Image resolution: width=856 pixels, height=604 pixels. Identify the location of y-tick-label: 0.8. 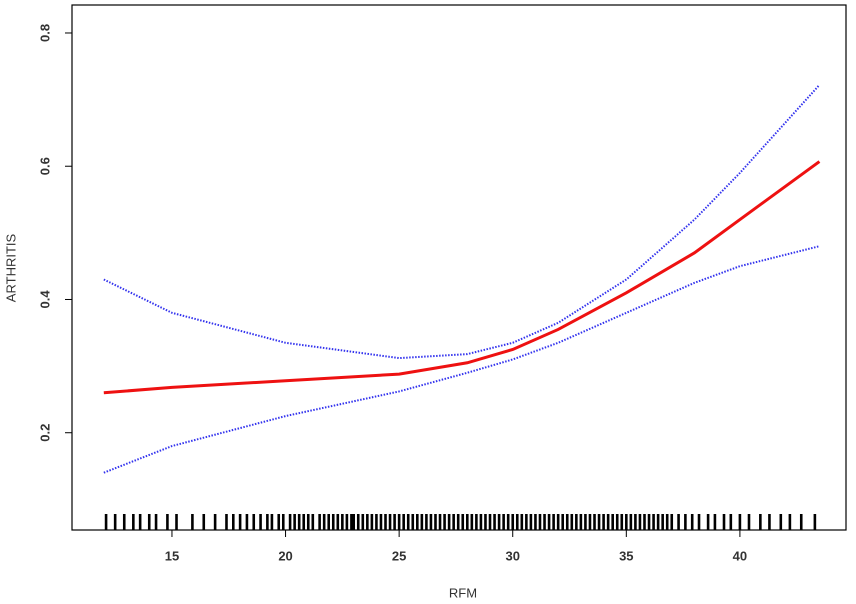
(44, 33).